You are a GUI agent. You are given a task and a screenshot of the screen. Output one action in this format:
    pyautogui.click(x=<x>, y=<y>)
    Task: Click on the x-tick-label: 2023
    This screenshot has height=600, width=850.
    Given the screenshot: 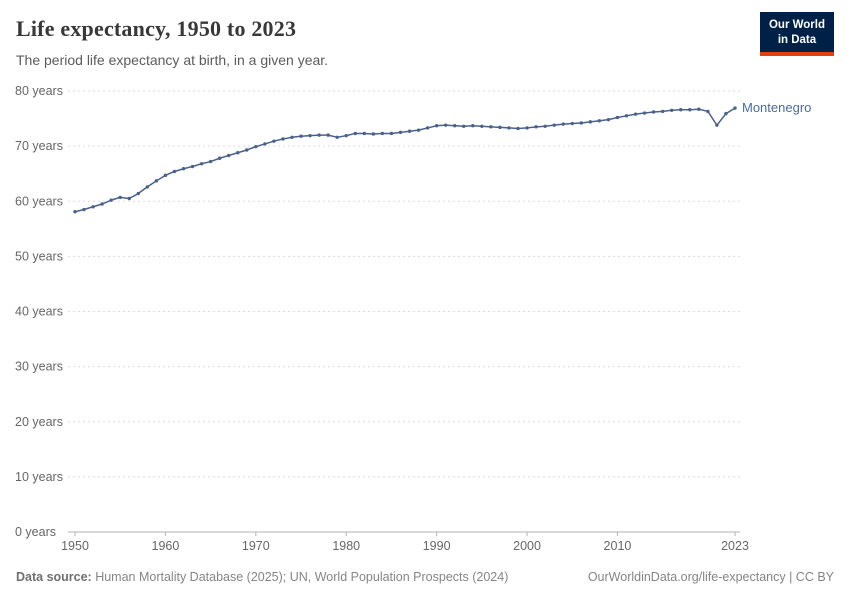 What is the action you would take?
    pyautogui.click(x=735, y=546)
    